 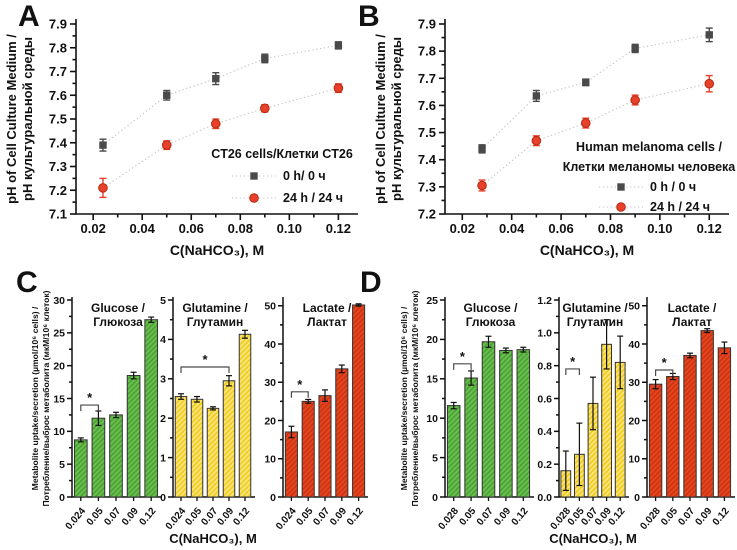 I want to click on y-tick-label: 0.2, so click(x=544, y=465).